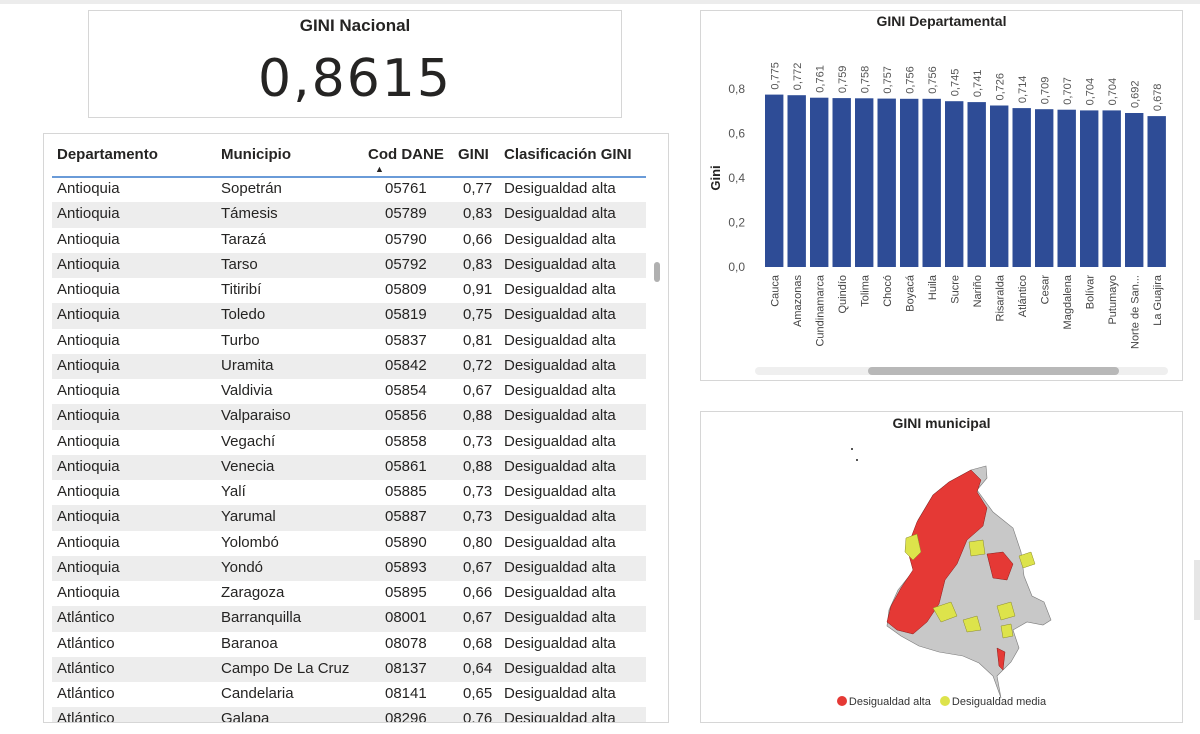  What do you see at coordinates (379, 169) in the screenshot?
I see `sort-ascending-icon: ▲` at bounding box center [379, 169].